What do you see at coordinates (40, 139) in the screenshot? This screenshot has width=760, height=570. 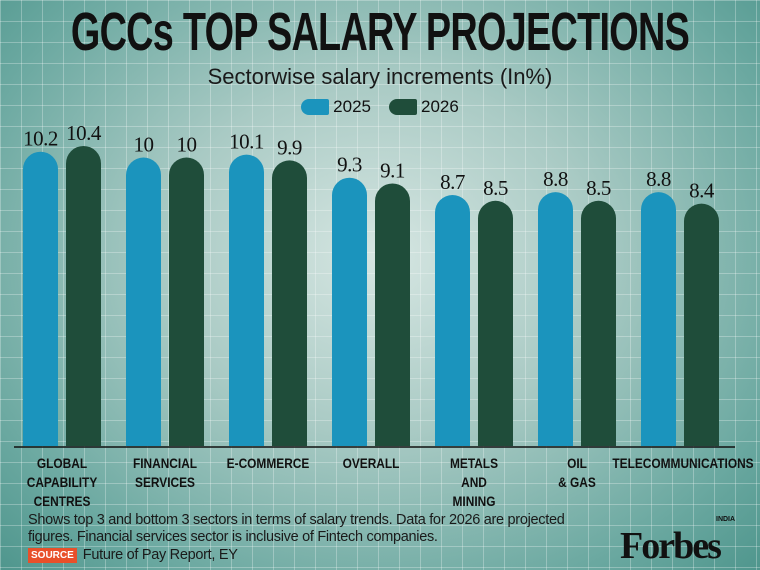 I see `data-label-2025-0: 10.2` at bounding box center [40, 139].